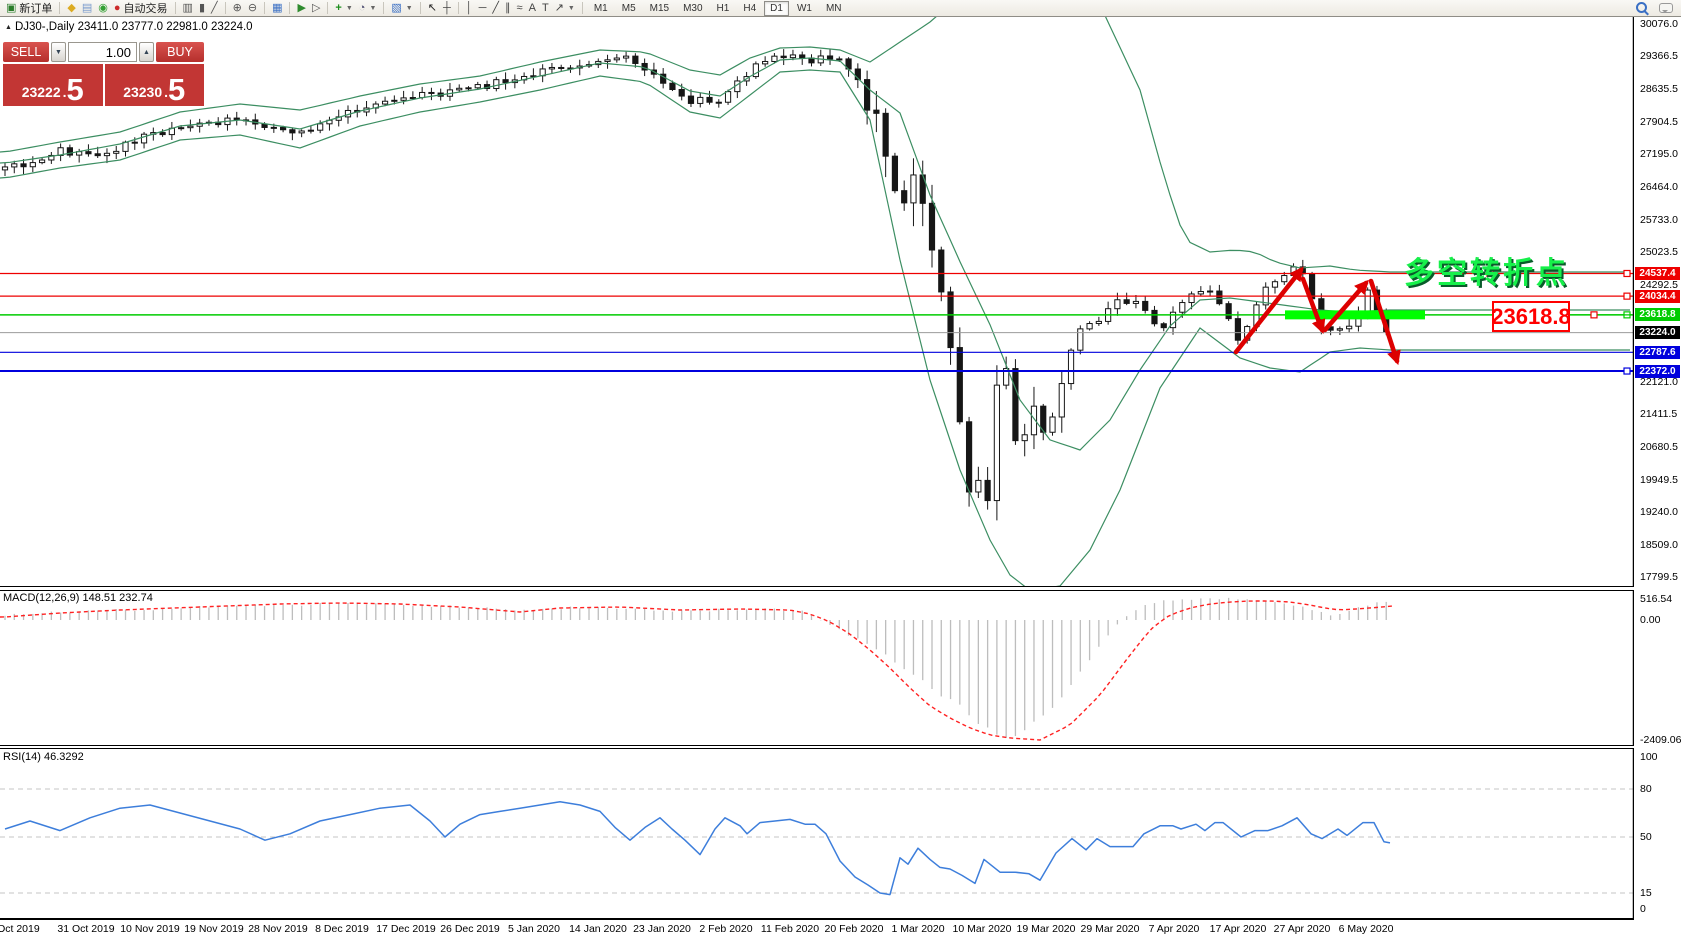  Describe the element at coordinates (817, 919) in the screenshot. I see `chart-bottom-border` at that location.